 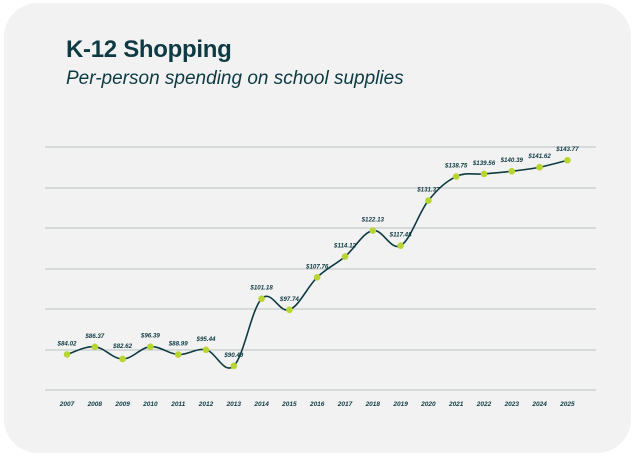 I want to click on data-label: $96.39, so click(x=150, y=336).